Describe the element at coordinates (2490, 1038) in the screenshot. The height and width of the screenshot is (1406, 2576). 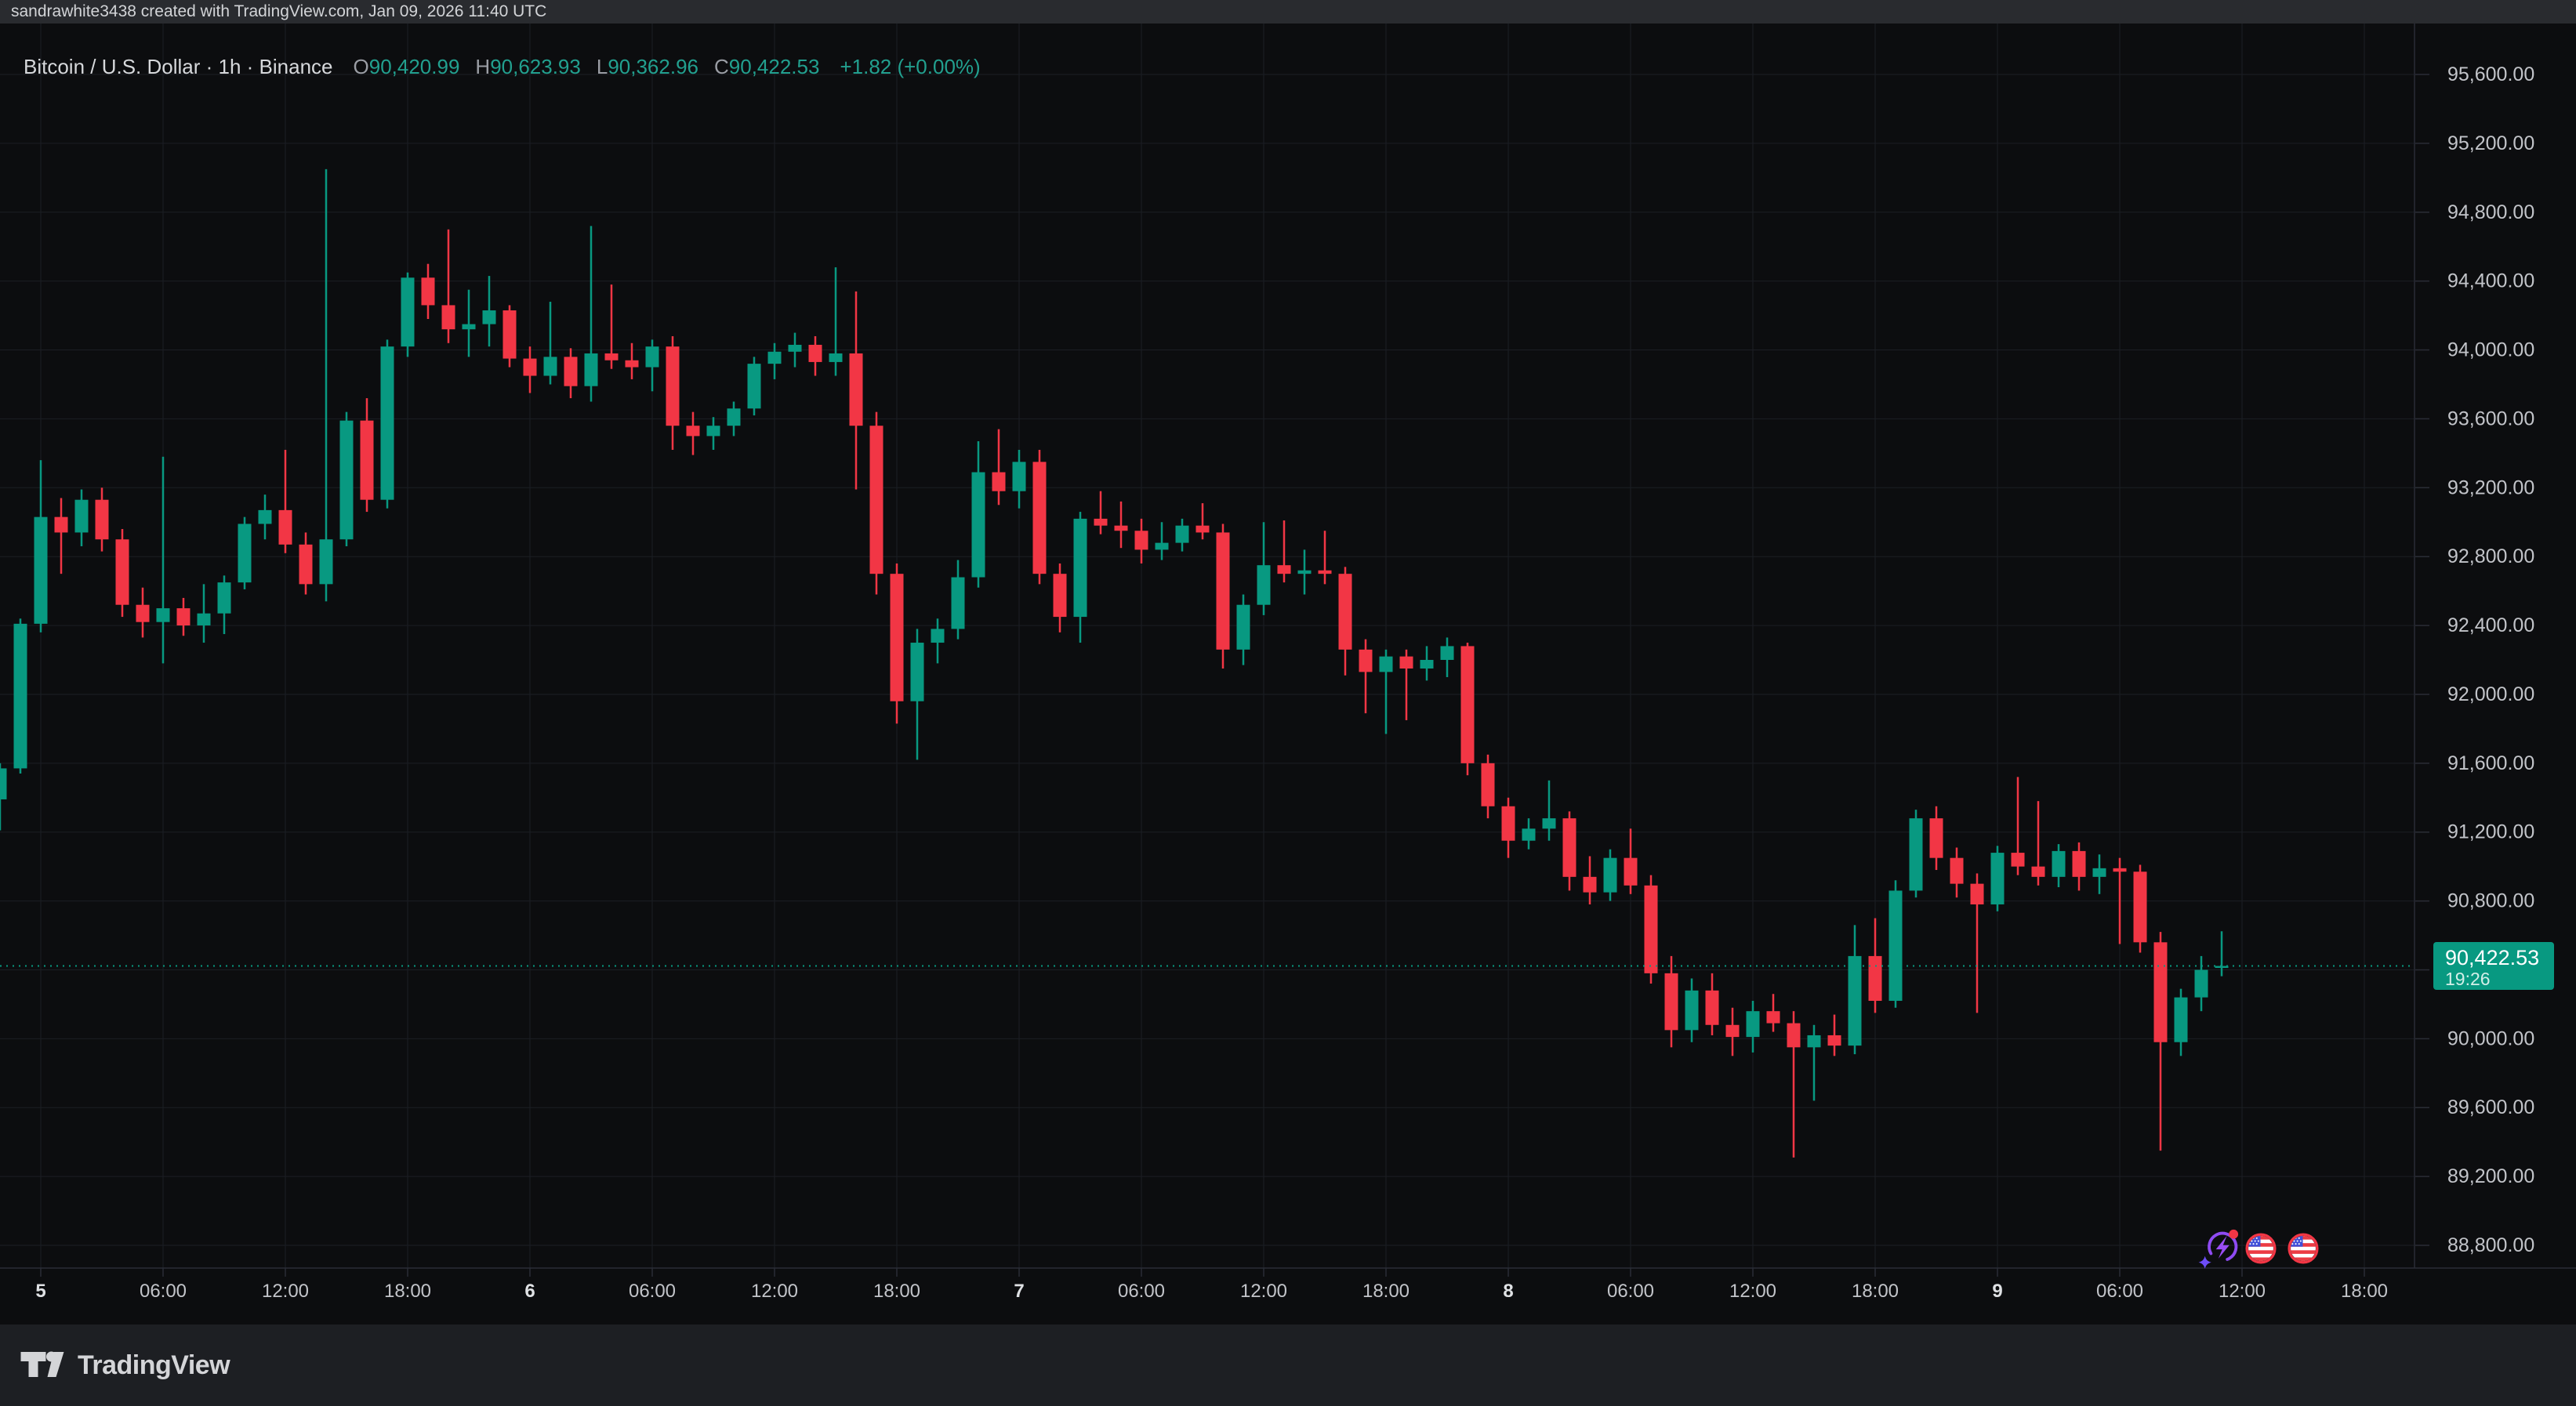
I see `svg-text: 90,000.00` at that location.